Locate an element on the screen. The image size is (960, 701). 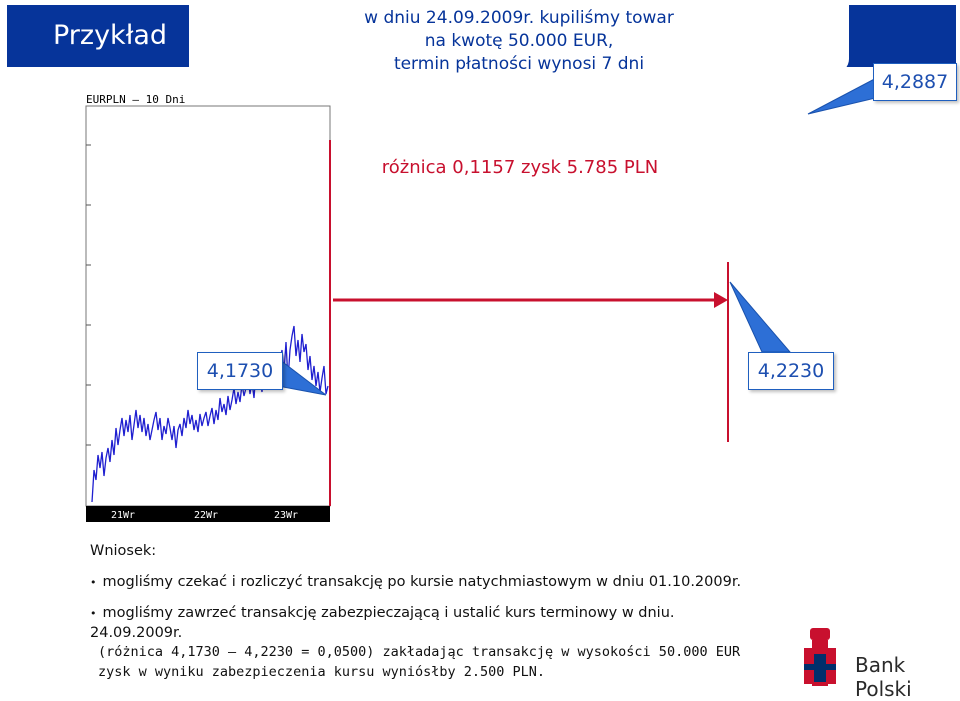
header-line-1: w dniu 24.09.2009r. kupiliśmy towar is located at coordinates (519, 18).